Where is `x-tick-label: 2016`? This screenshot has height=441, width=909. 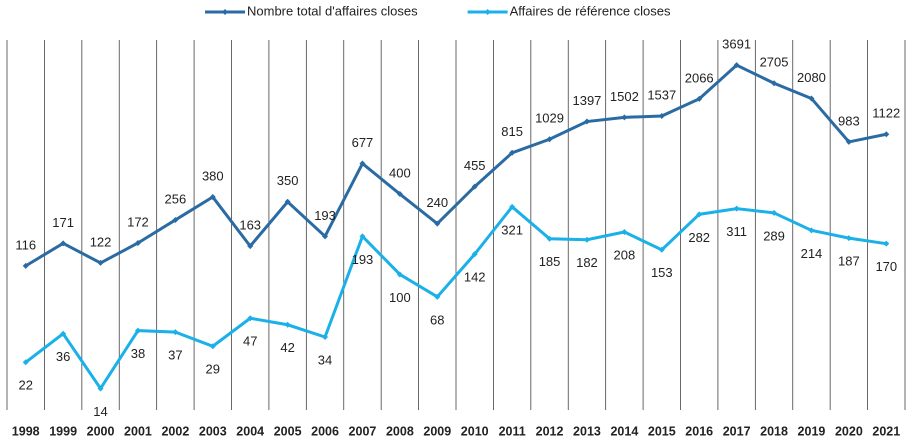
x-tick-label: 2016 is located at coordinates (699, 431).